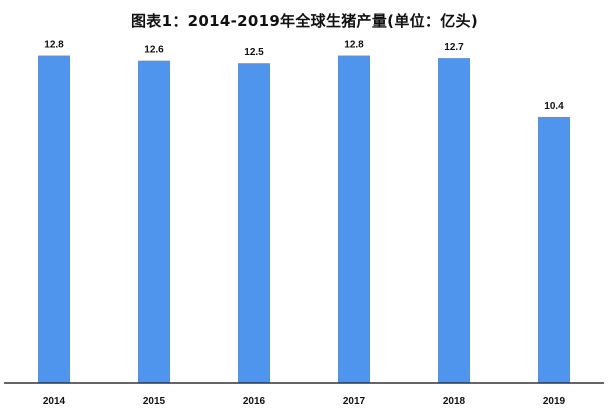  I want to click on bar-2017, so click(354, 219).